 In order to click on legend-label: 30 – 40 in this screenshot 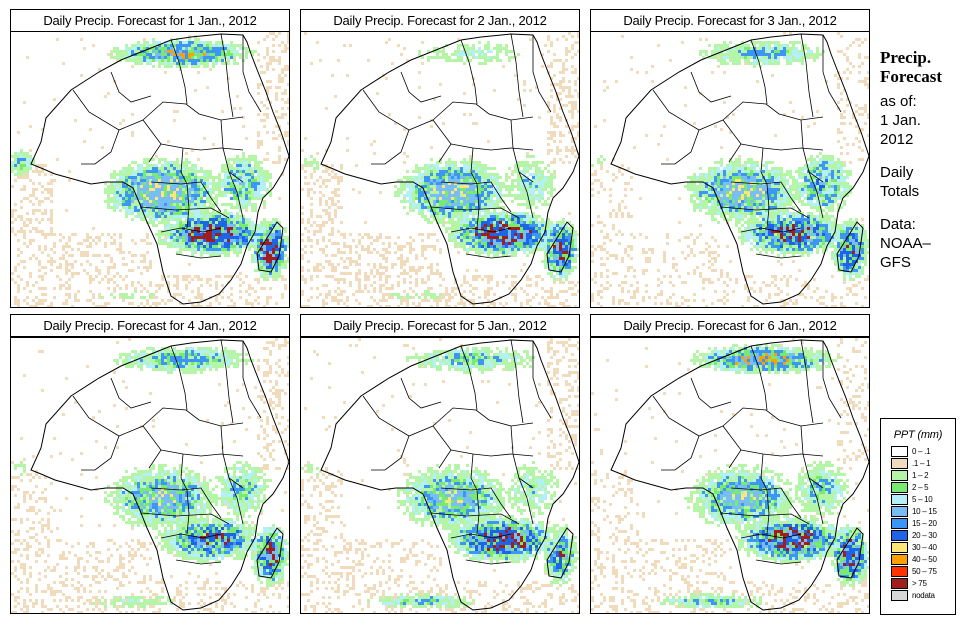, I will do `click(924, 547)`.